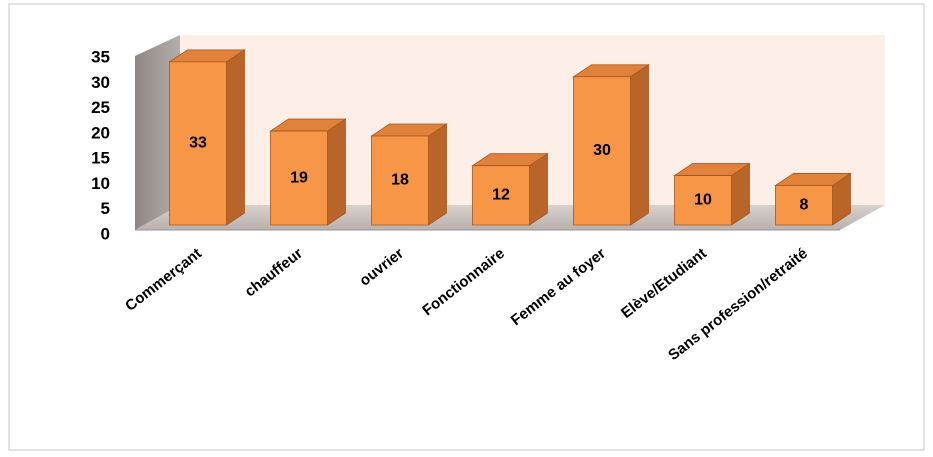 The height and width of the screenshot is (457, 933). I want to click on data-label: 33, so click(198, 143).